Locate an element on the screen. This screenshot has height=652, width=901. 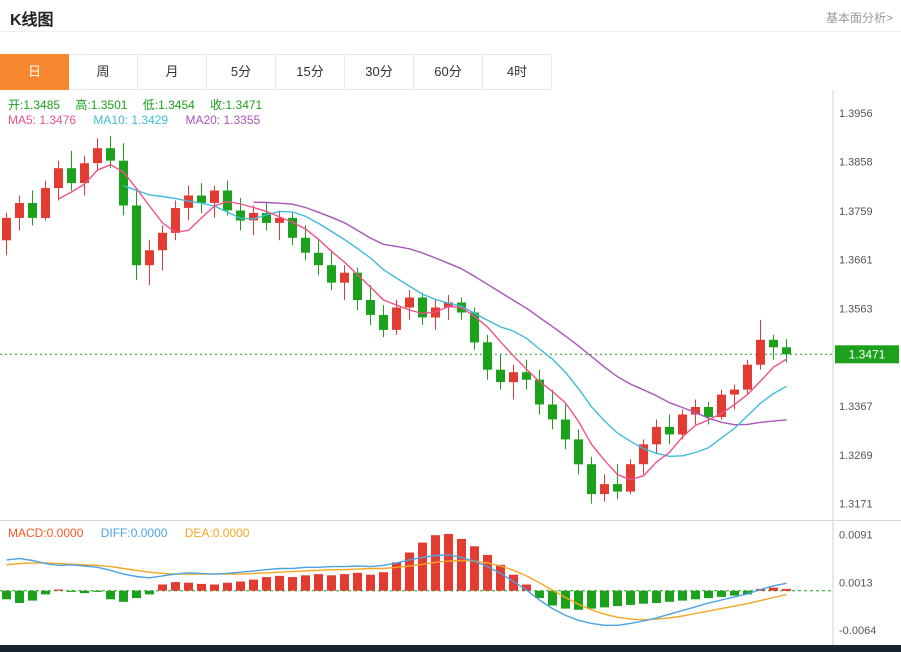
macd-histogram is located at coordinates (396, 571).